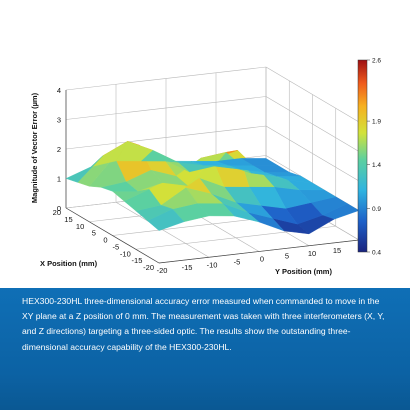 The image size is (410, 410). What do you see at coordinates (59, 179) in the screenshot?
I see `z-tick-label: 1` at bounding box center [59, 179].